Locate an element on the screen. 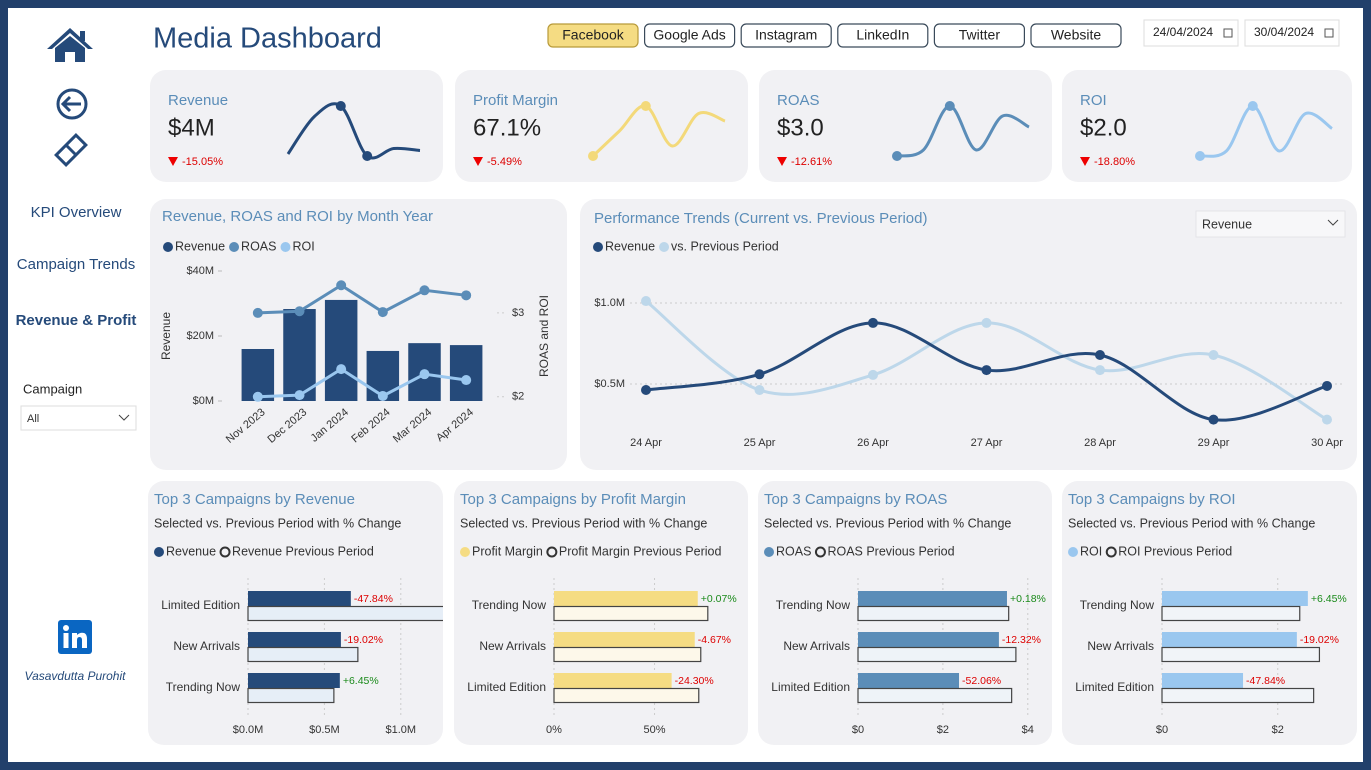 This screenshot has width=1371, height=770. chart-title: Revenue, ROAS and ROI by Month Year is located at coordinates (297, 216).